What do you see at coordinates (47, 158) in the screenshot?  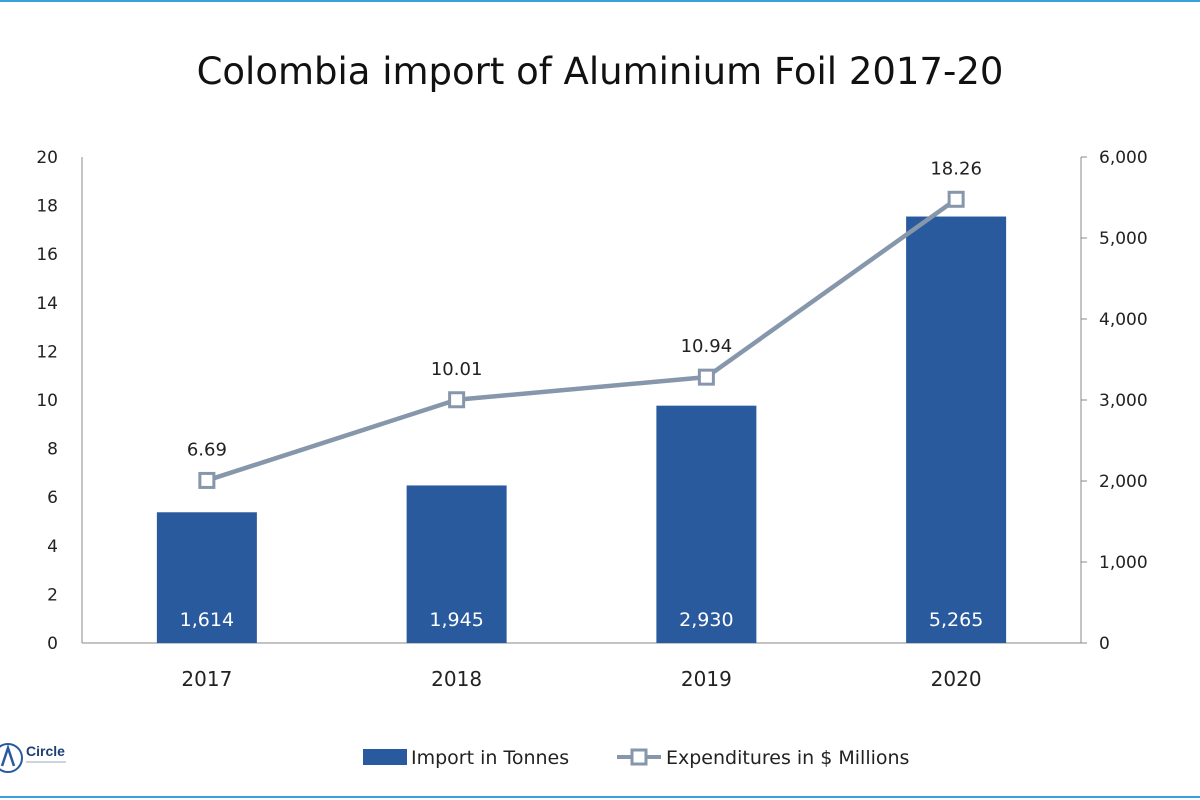 I see `left-tick-label: 20` at bounding box center [47, 158].